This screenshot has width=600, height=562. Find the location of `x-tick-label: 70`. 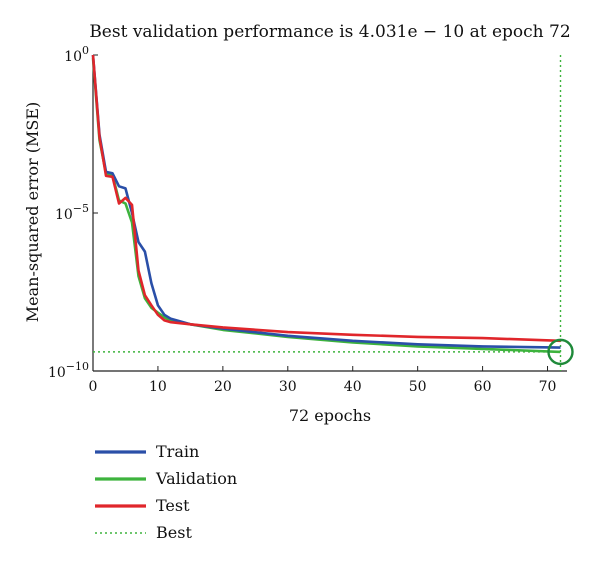

x-tick-label: 70 is located at coordinates (548, 387).